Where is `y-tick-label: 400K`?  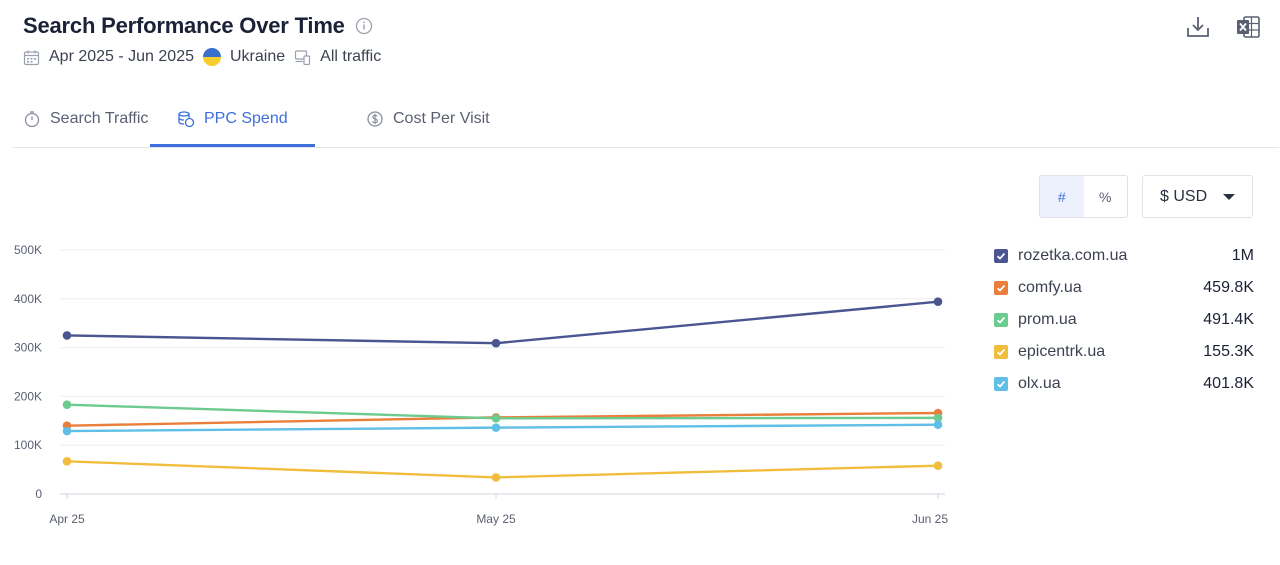 y-tick-label: 400K is located at coordinates (28, 299).